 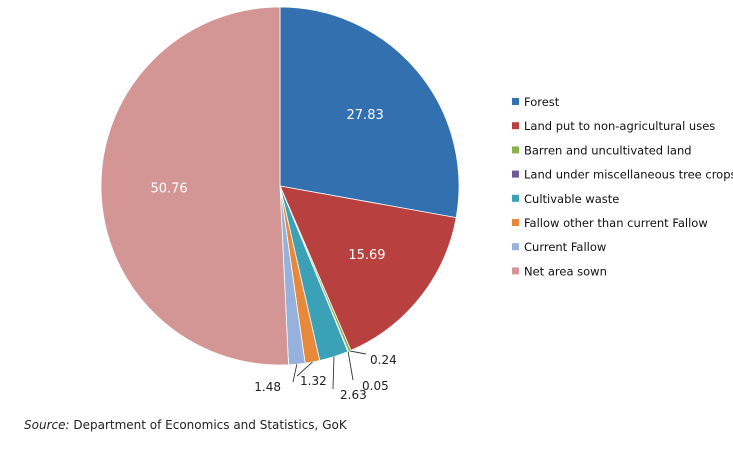 What do you see at coordinates (515, 150) in the screenshot?
I see `legend-swatch-barren-and-uncultivated-land` at bounding box center [515, 150].